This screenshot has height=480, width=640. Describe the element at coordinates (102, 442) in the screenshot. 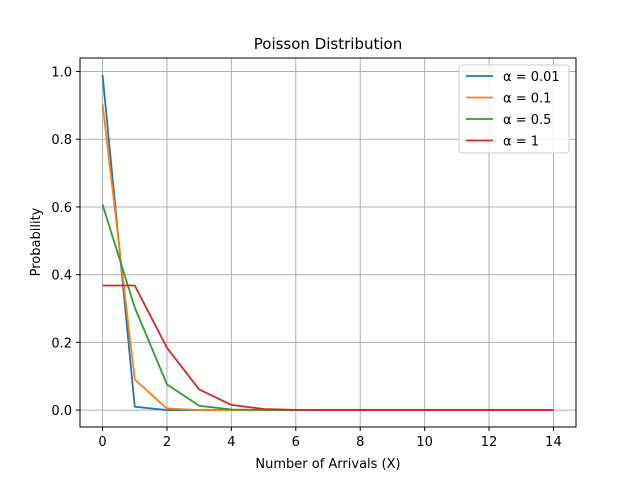

I see `x-tick-label: 0` at that location.